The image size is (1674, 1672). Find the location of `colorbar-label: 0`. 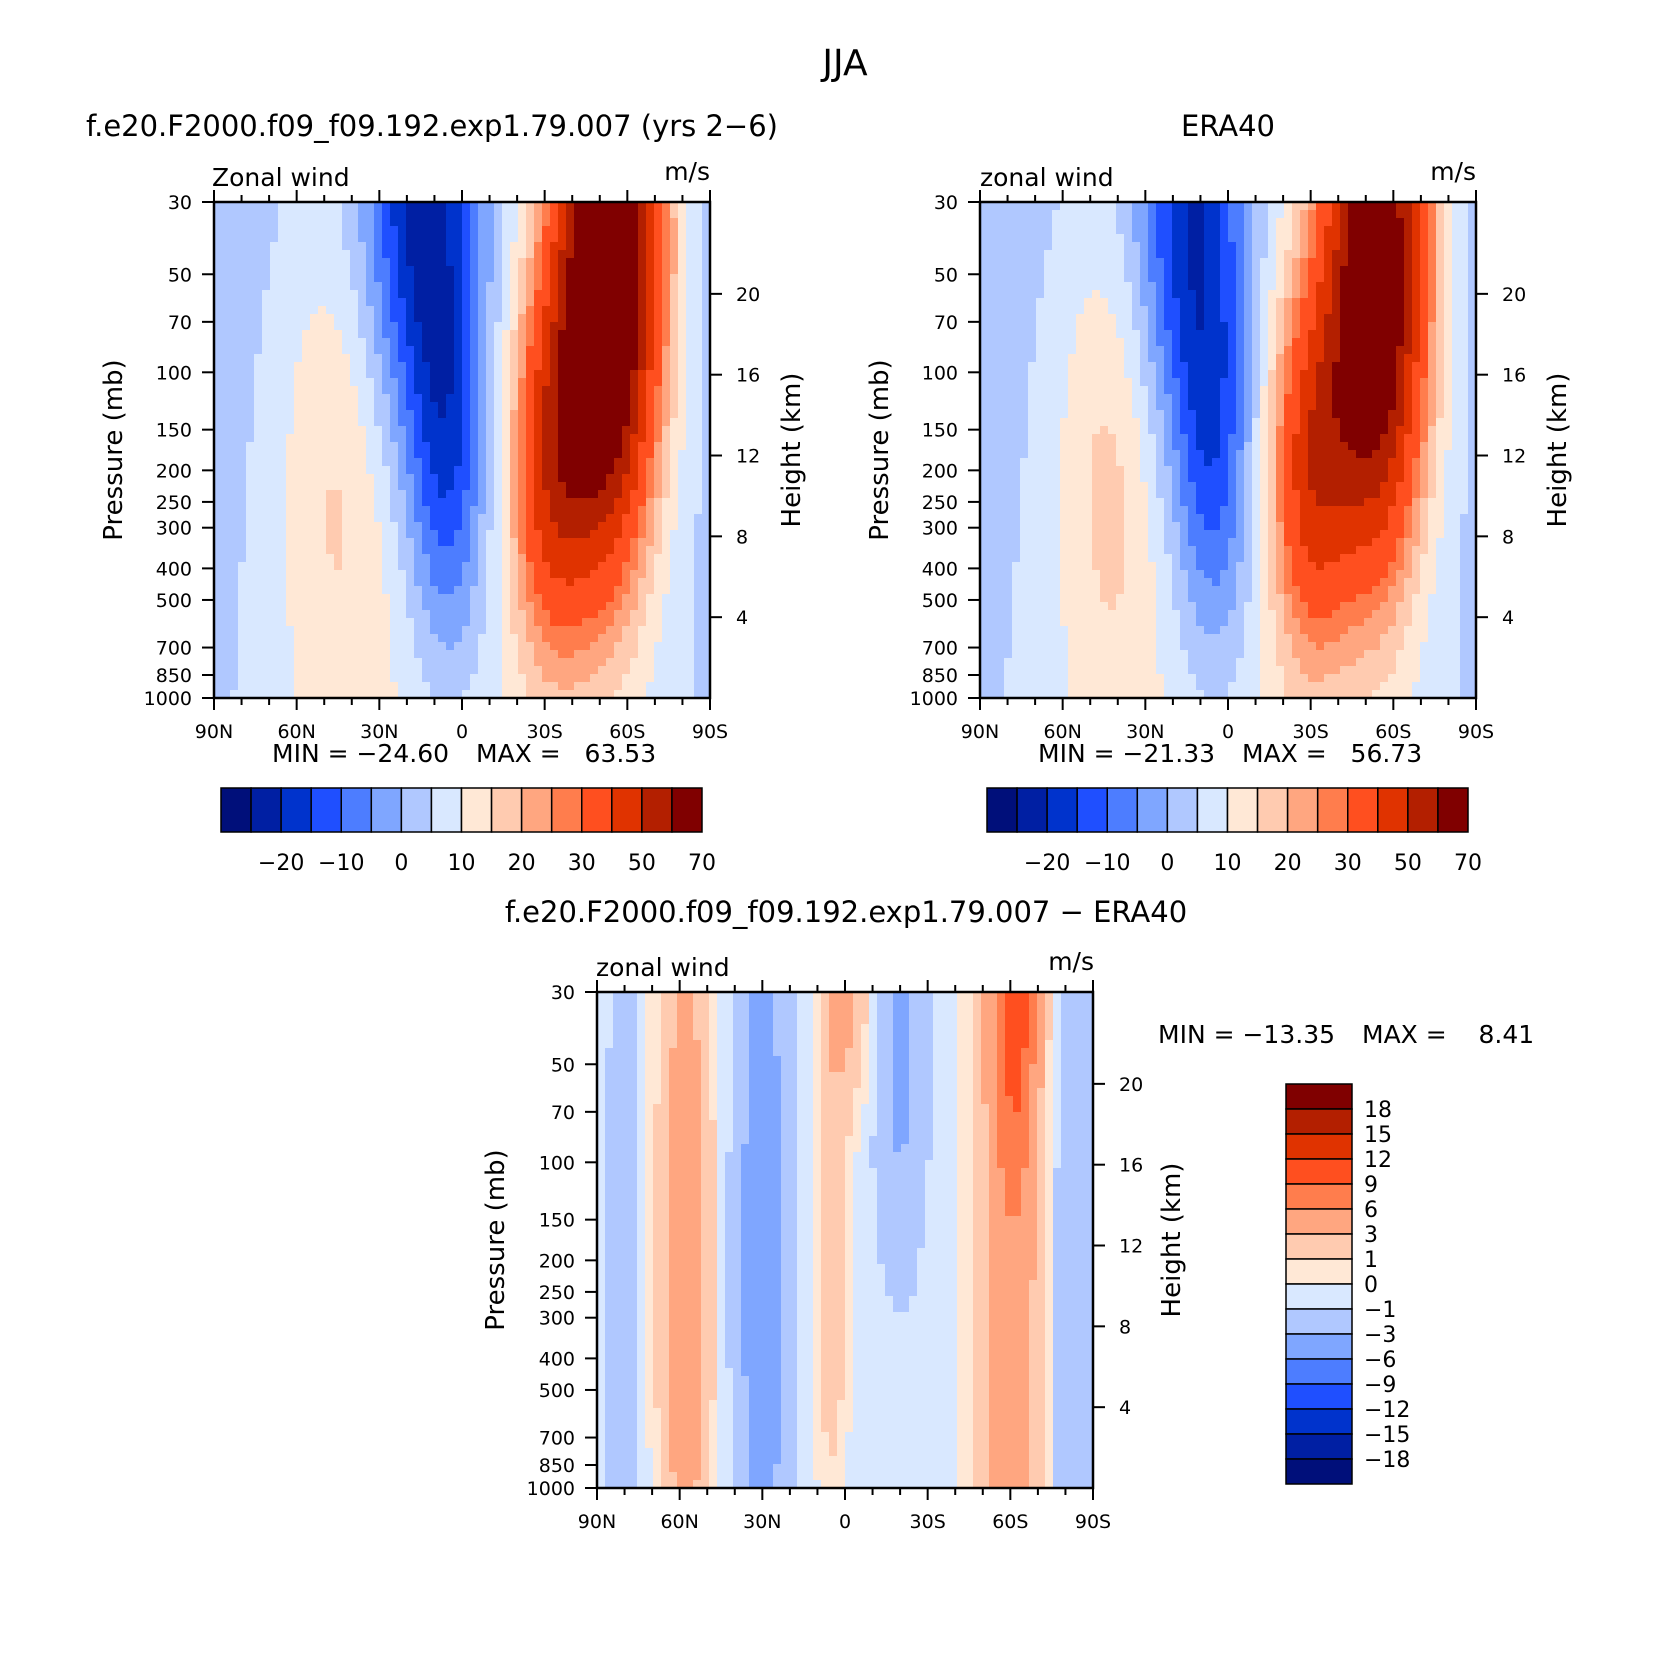

colorbar-label: 0 is located at coordinates (401, 863).